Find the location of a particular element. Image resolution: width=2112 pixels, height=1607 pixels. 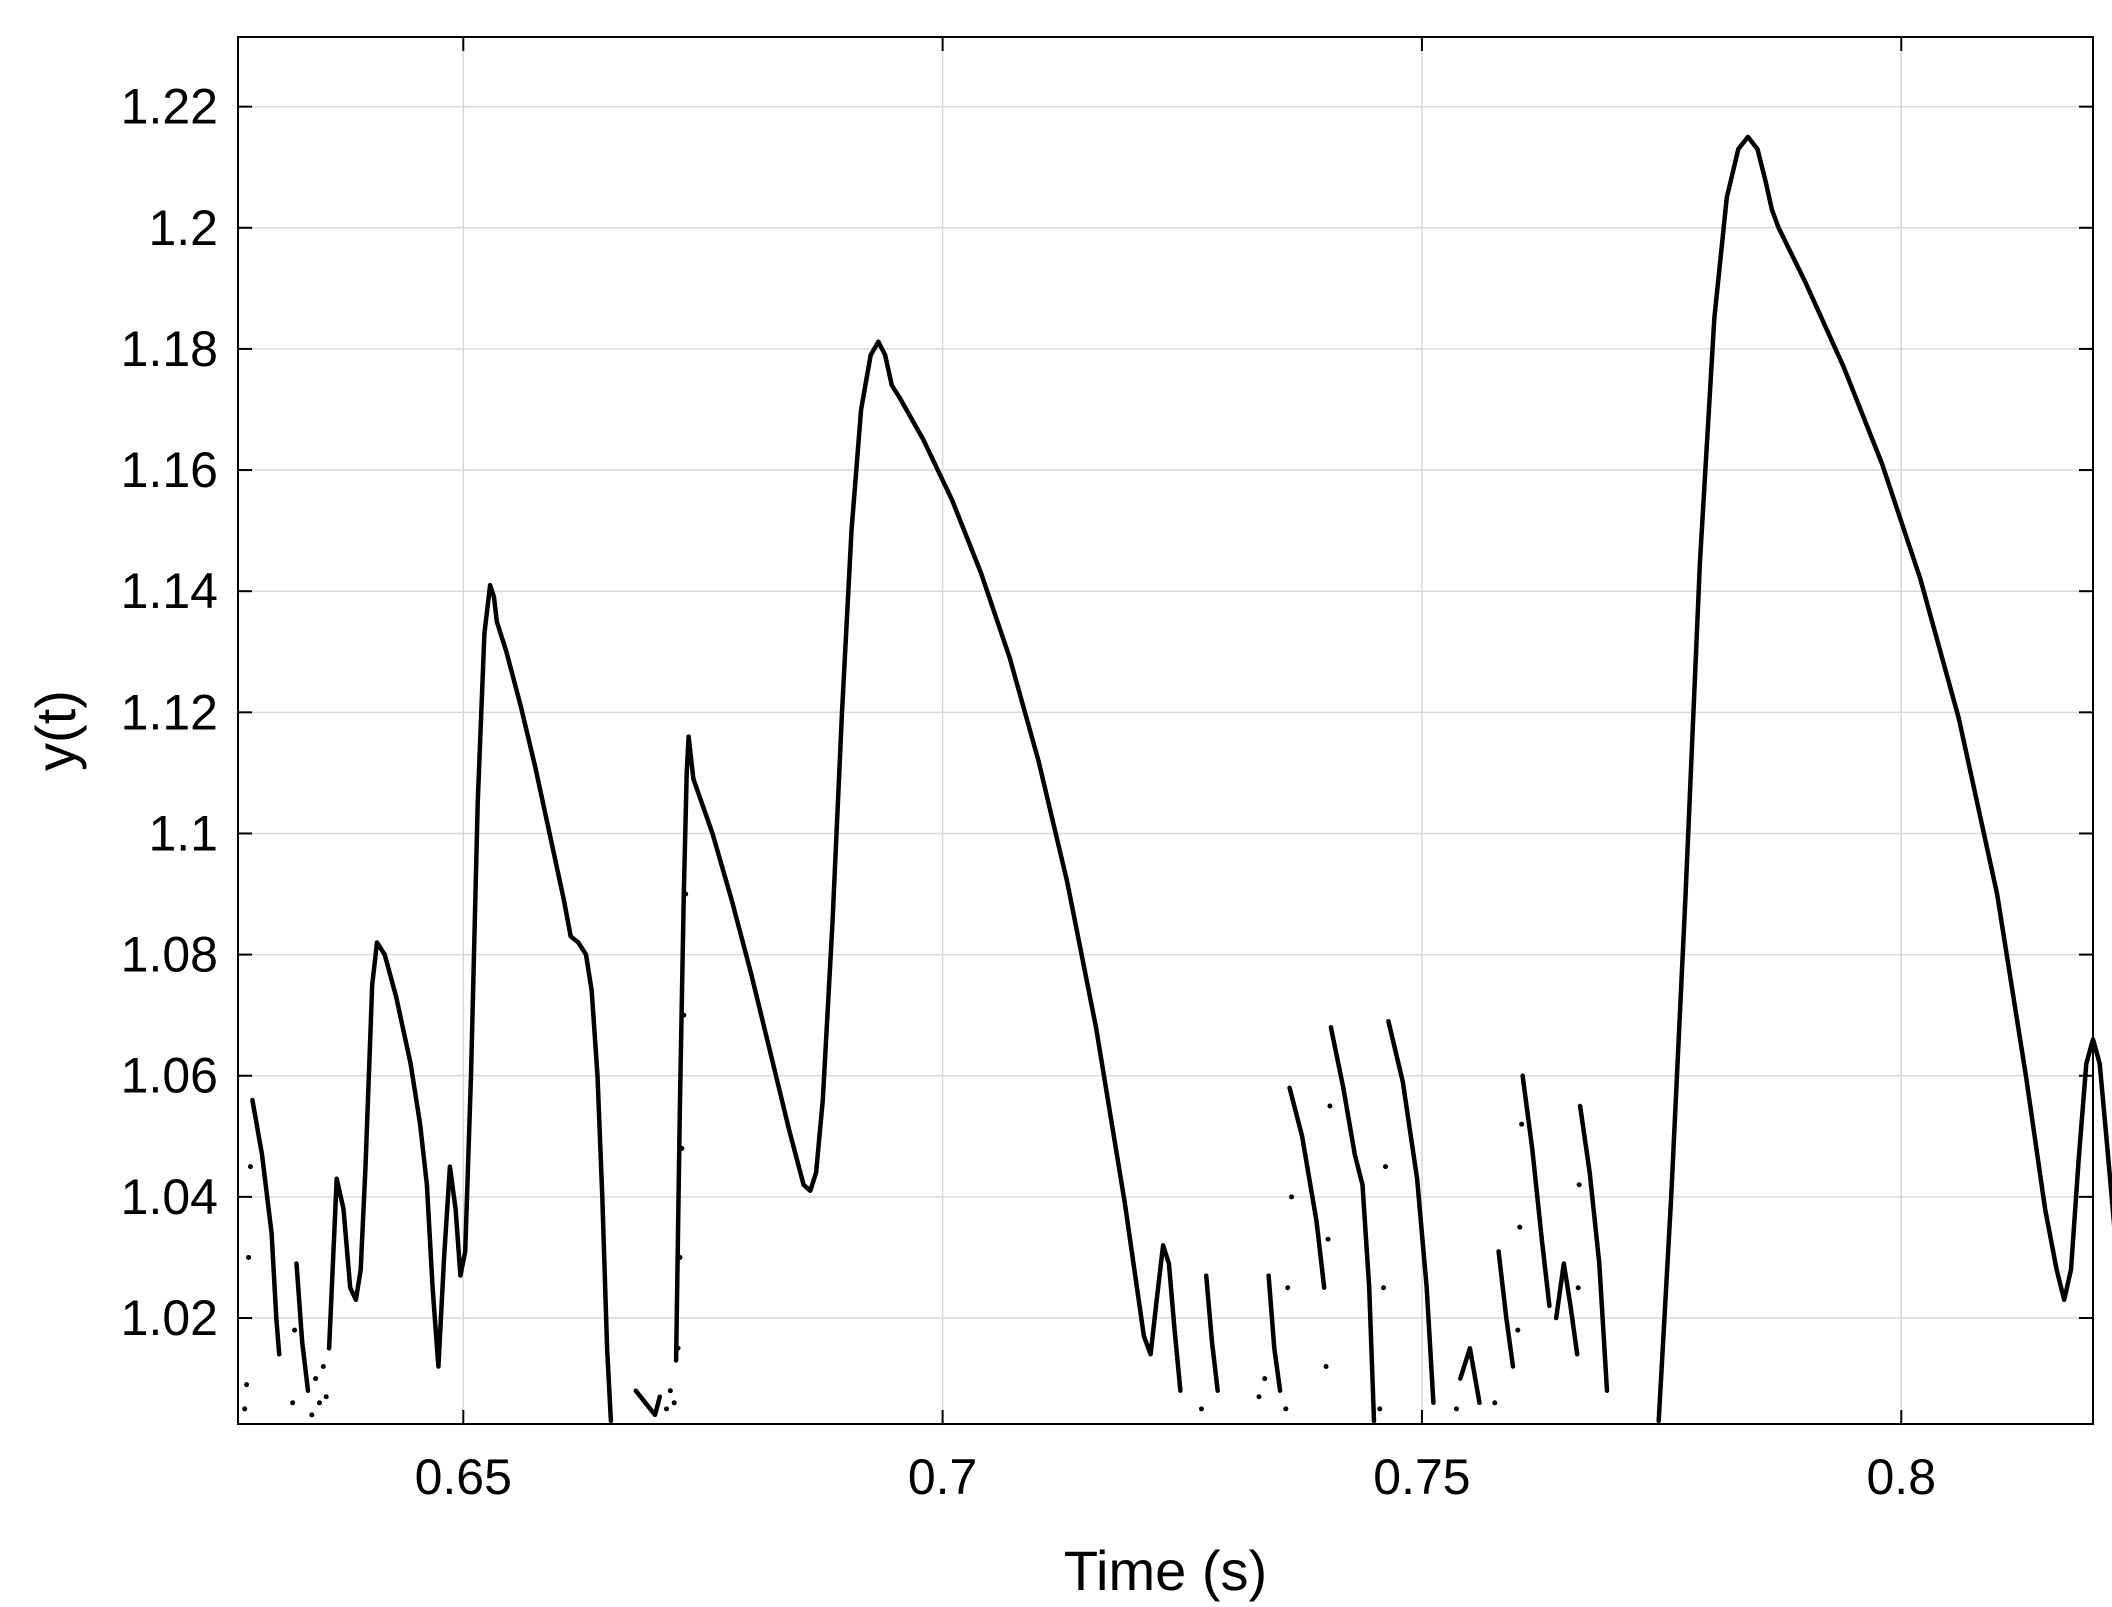

y-tick-label: 1.22 is located at coordinates (169, 107).